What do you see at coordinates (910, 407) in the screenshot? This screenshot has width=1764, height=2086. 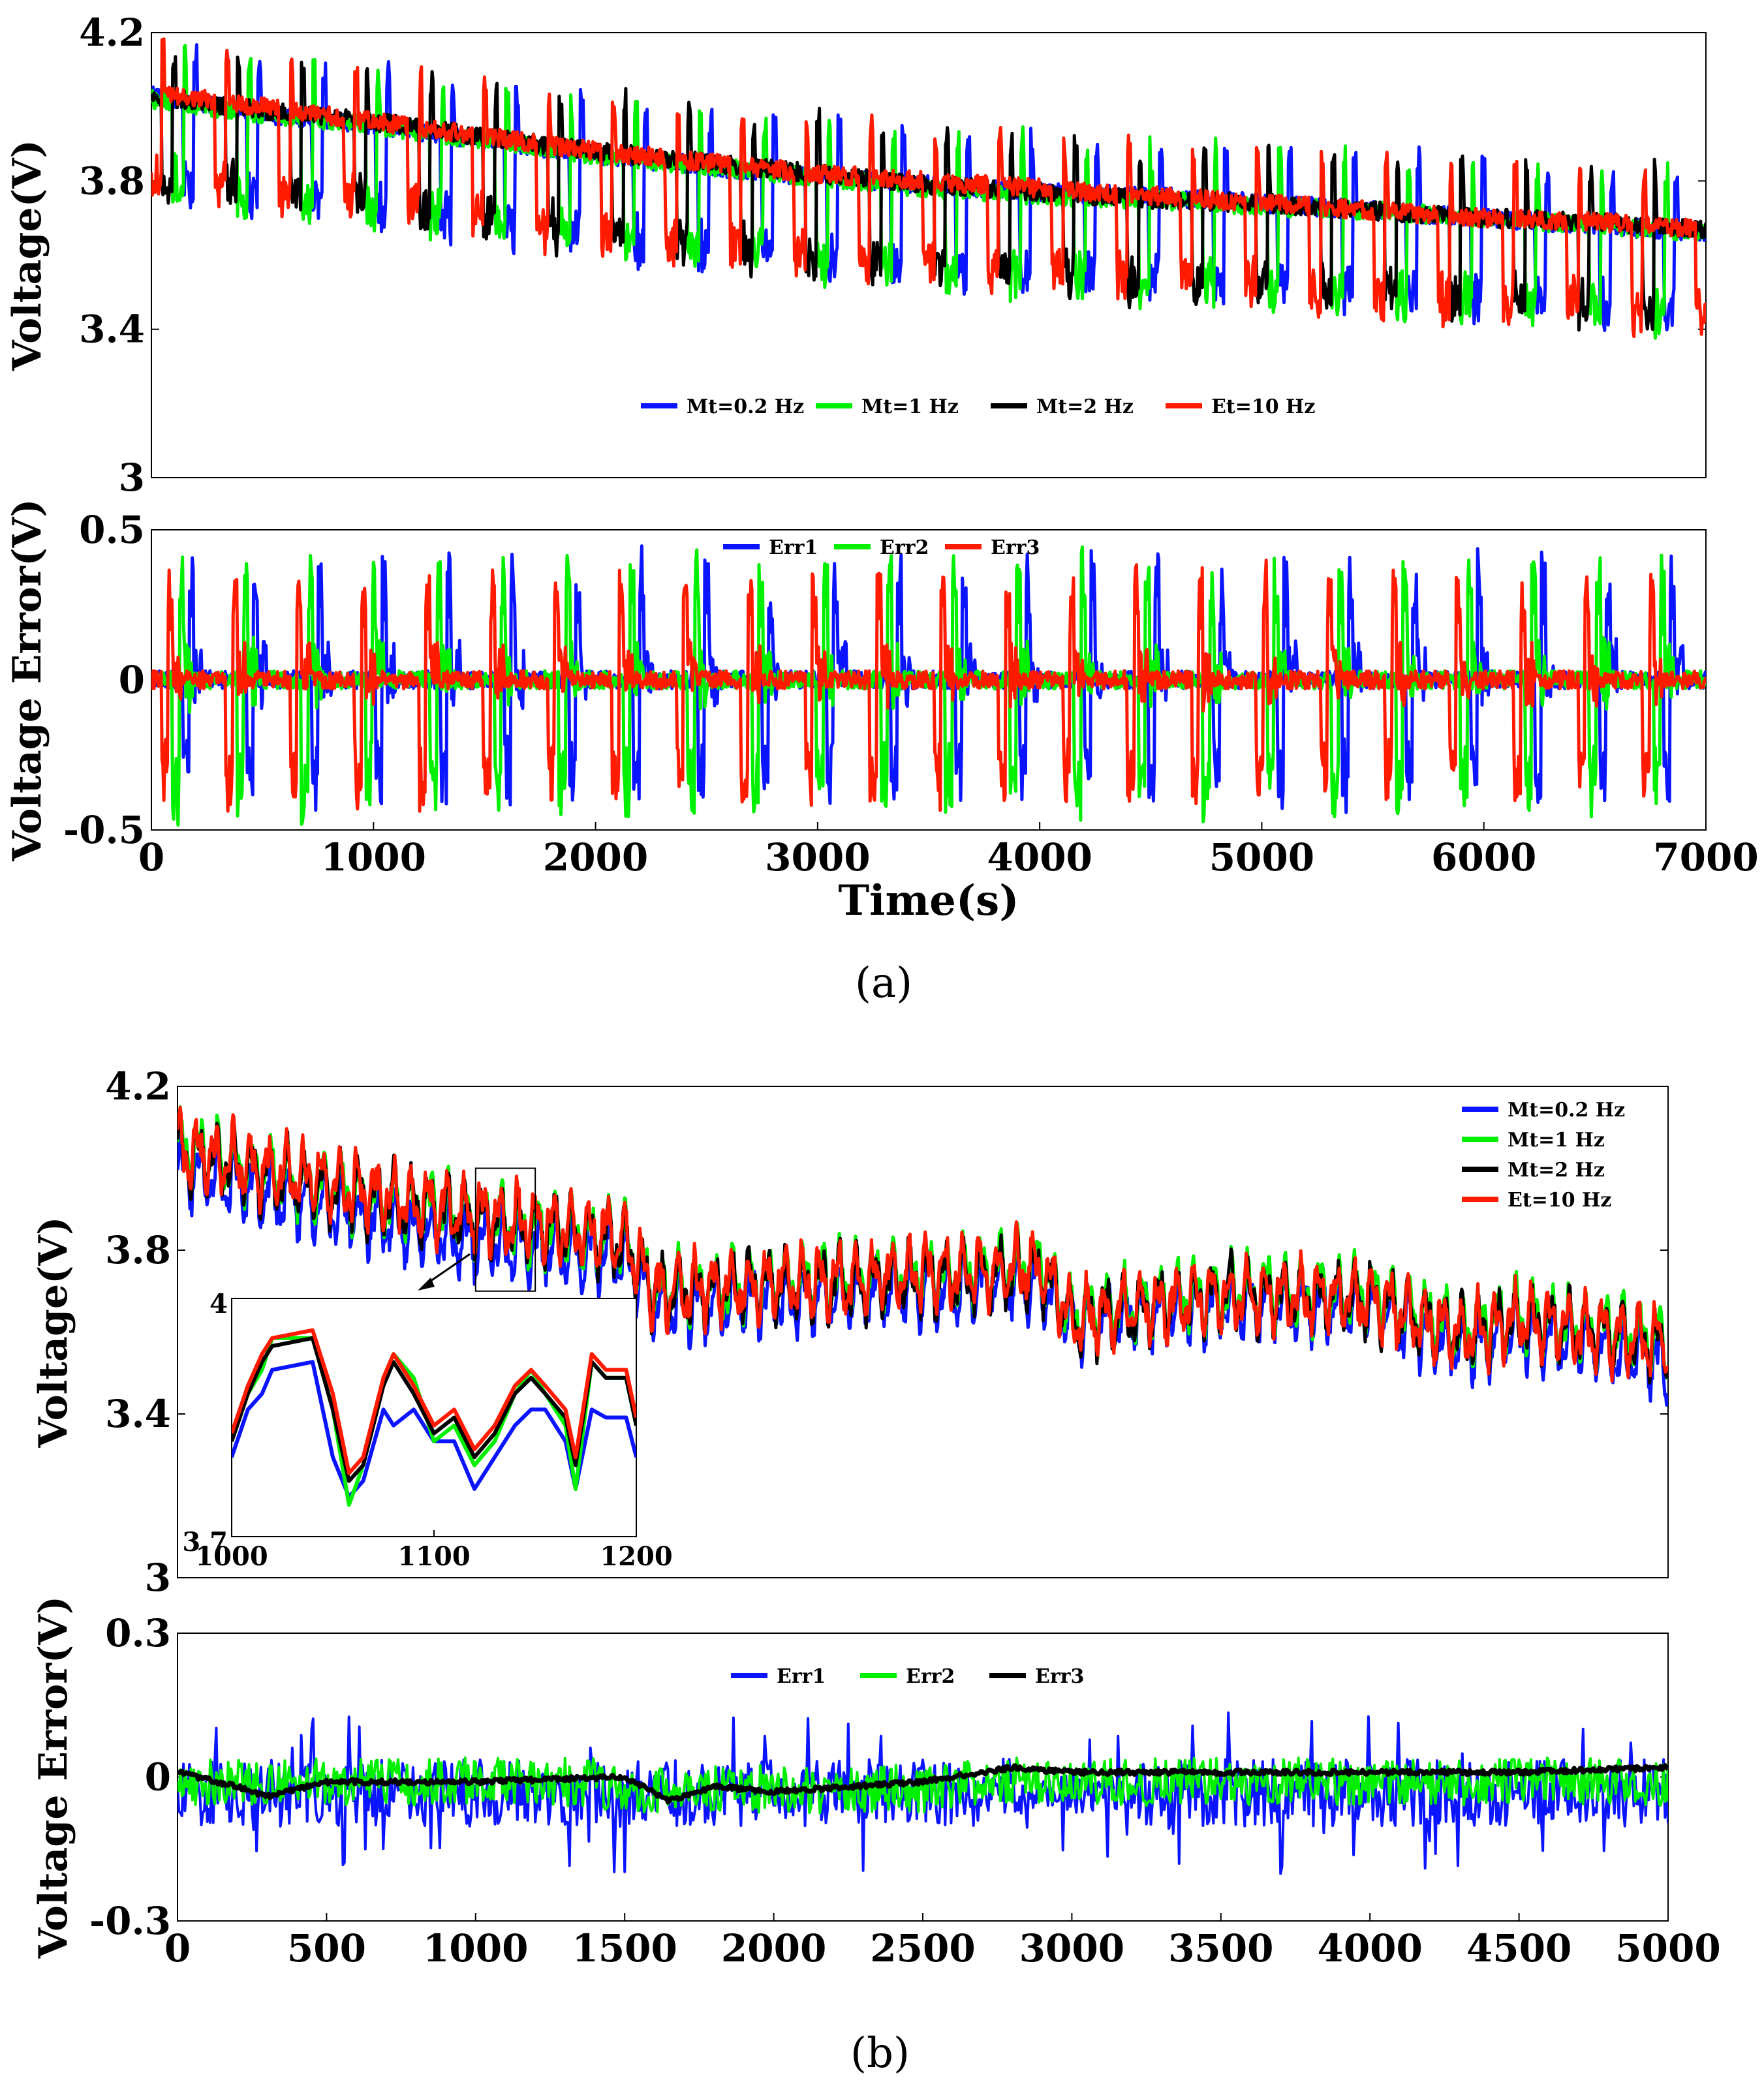 I see `a-voltage-legend-label: Mt=1 Hz` at bounding box center [910, 407].